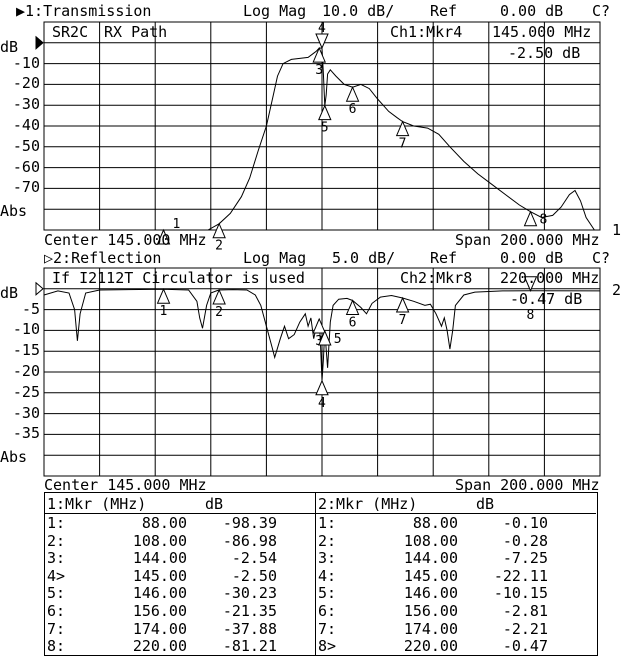  What do you see at coordinates (542, 32) in the screenshot?
I see `ch1-marker-freq: 145.000 MHz` at bounding box center [542, 32].